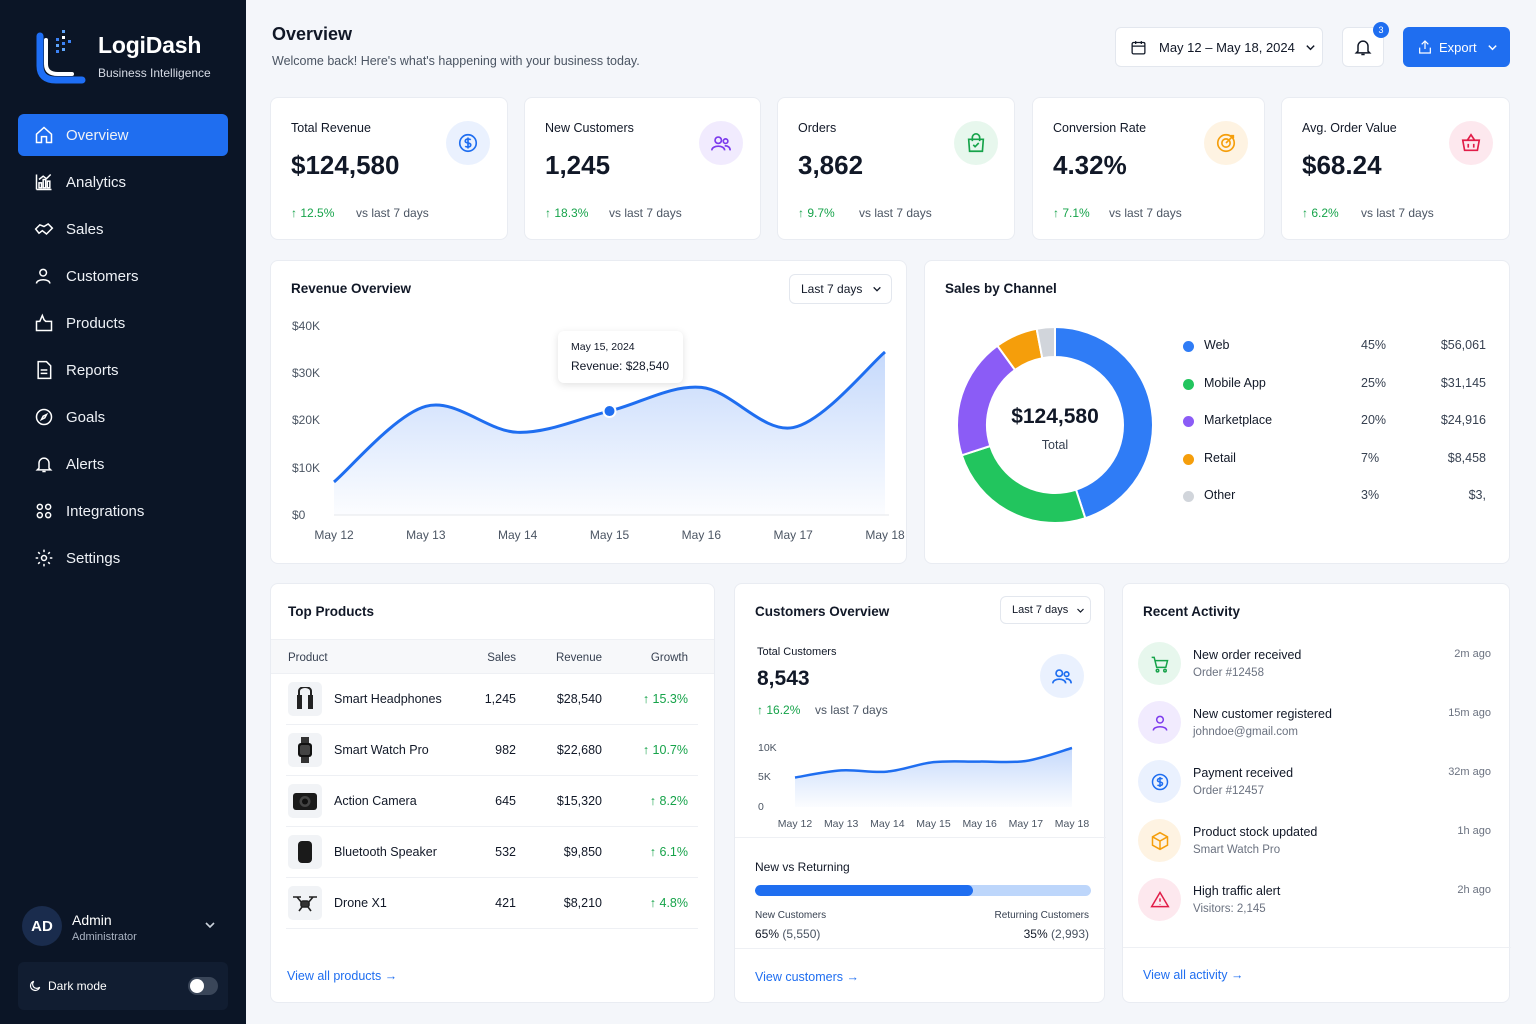  I want to click on chevron-down-icon, so click(877, 289).